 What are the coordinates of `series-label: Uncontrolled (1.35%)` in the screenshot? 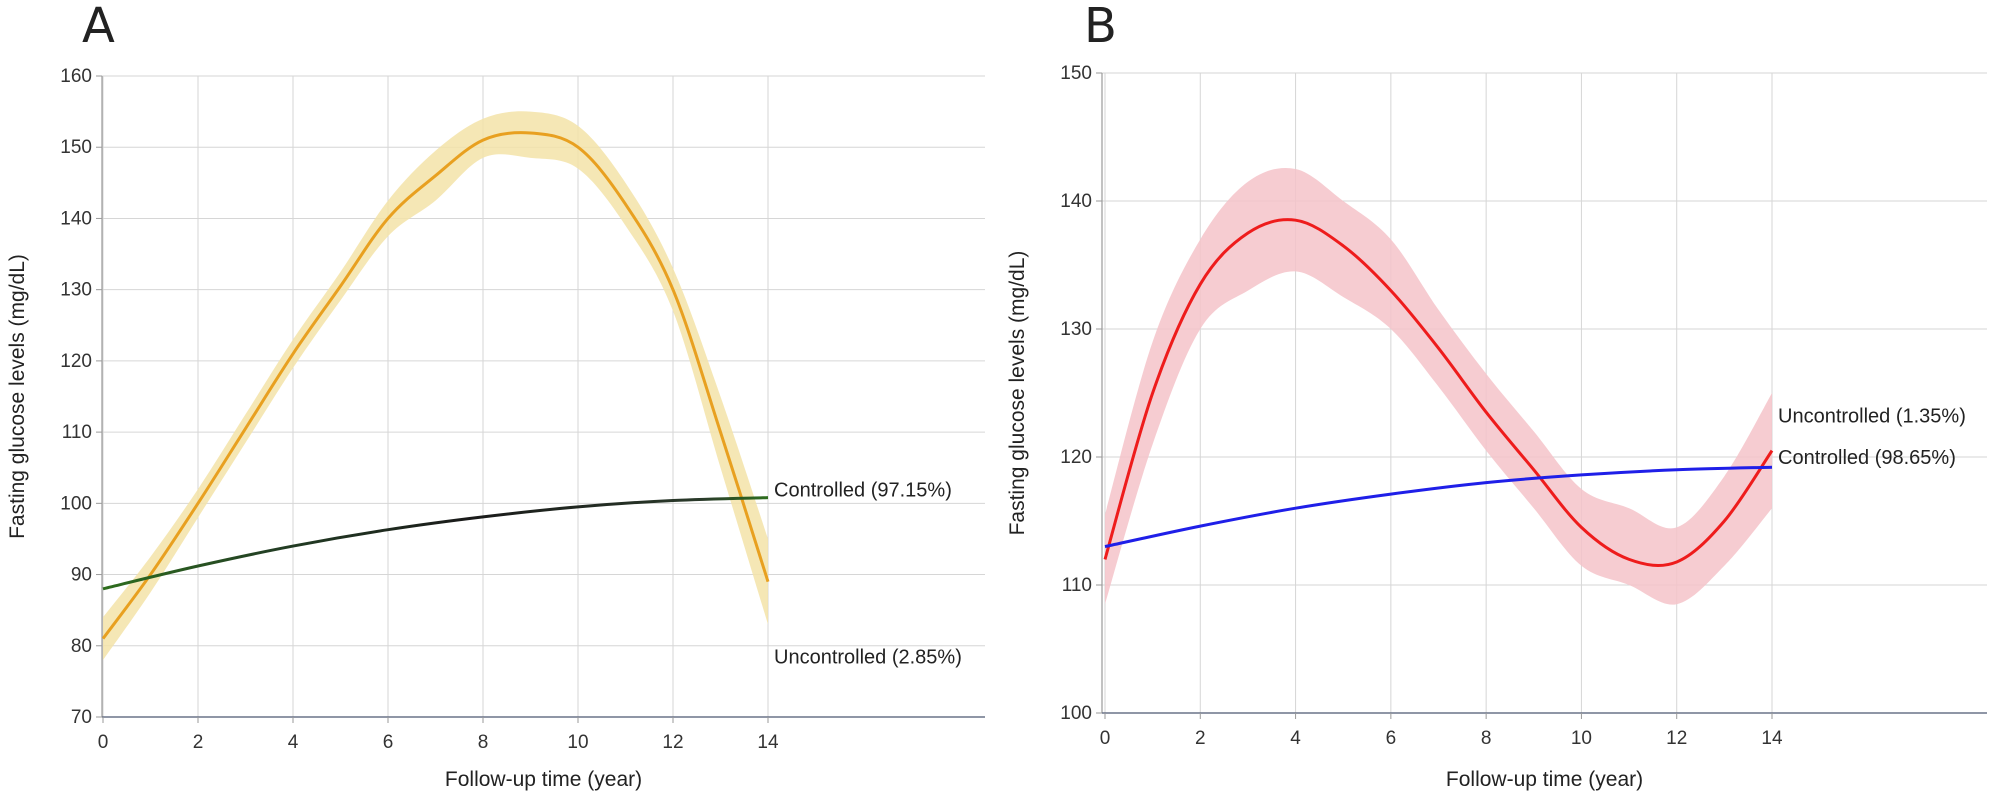 It's located at (1872, 417).